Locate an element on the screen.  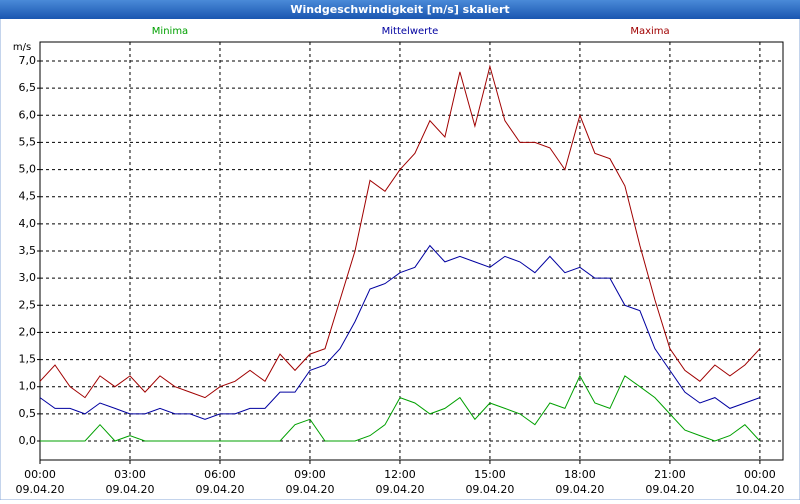
x-tick-label: 09:00 is located at coordinates (310, 474).